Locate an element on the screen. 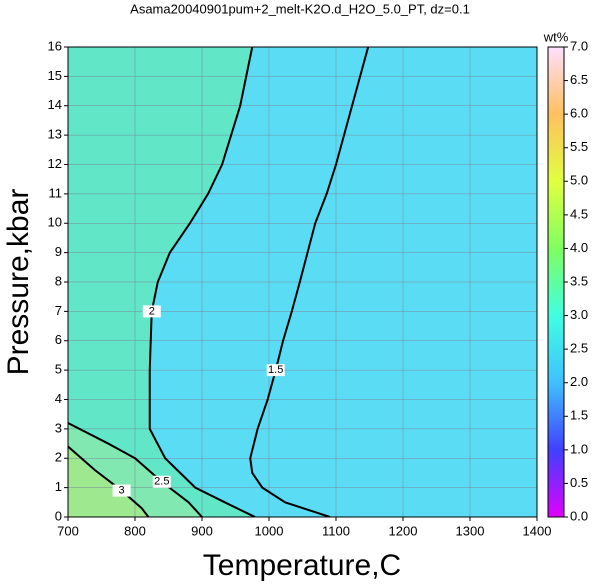  contour-label: 3 is located at coordinates (122, 490).